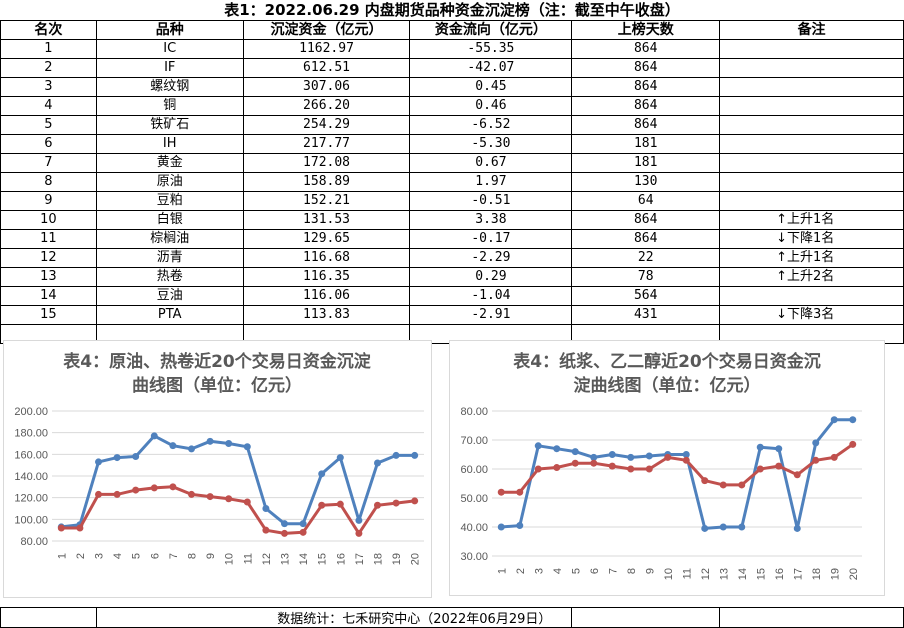 The width and height of the screenshot is (904, 628). I want to click on rank-cell: 4, so click(48, 106).